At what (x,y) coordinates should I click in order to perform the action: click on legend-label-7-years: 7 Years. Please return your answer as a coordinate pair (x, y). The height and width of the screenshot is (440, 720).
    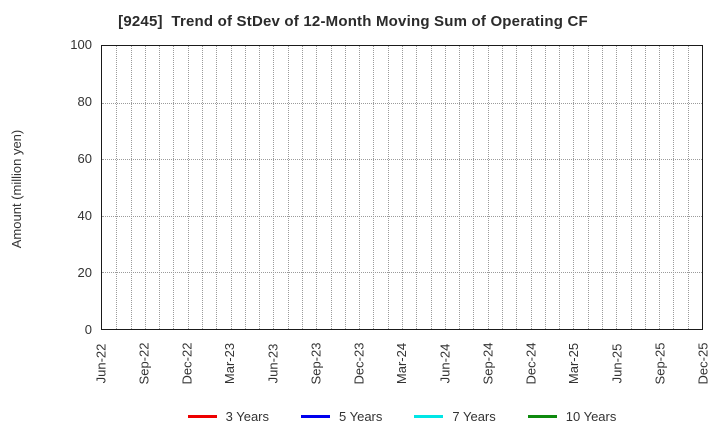
    Looking at the image, I should click on (474, 416).